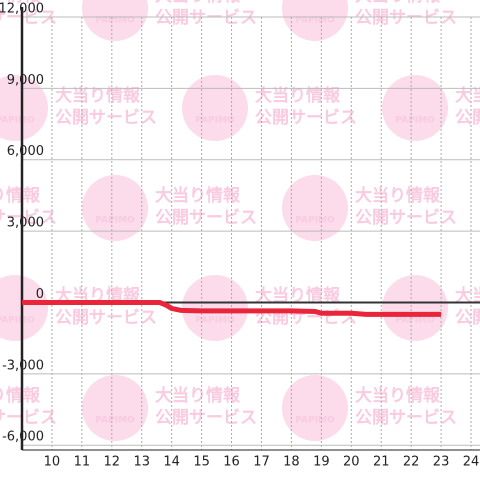 This screenshot has height=480, width=480. What do you see at coordinates (23, 365) in the screenshot?
I see `y-tick-label: -3,000` at bounding box center [23, 365].